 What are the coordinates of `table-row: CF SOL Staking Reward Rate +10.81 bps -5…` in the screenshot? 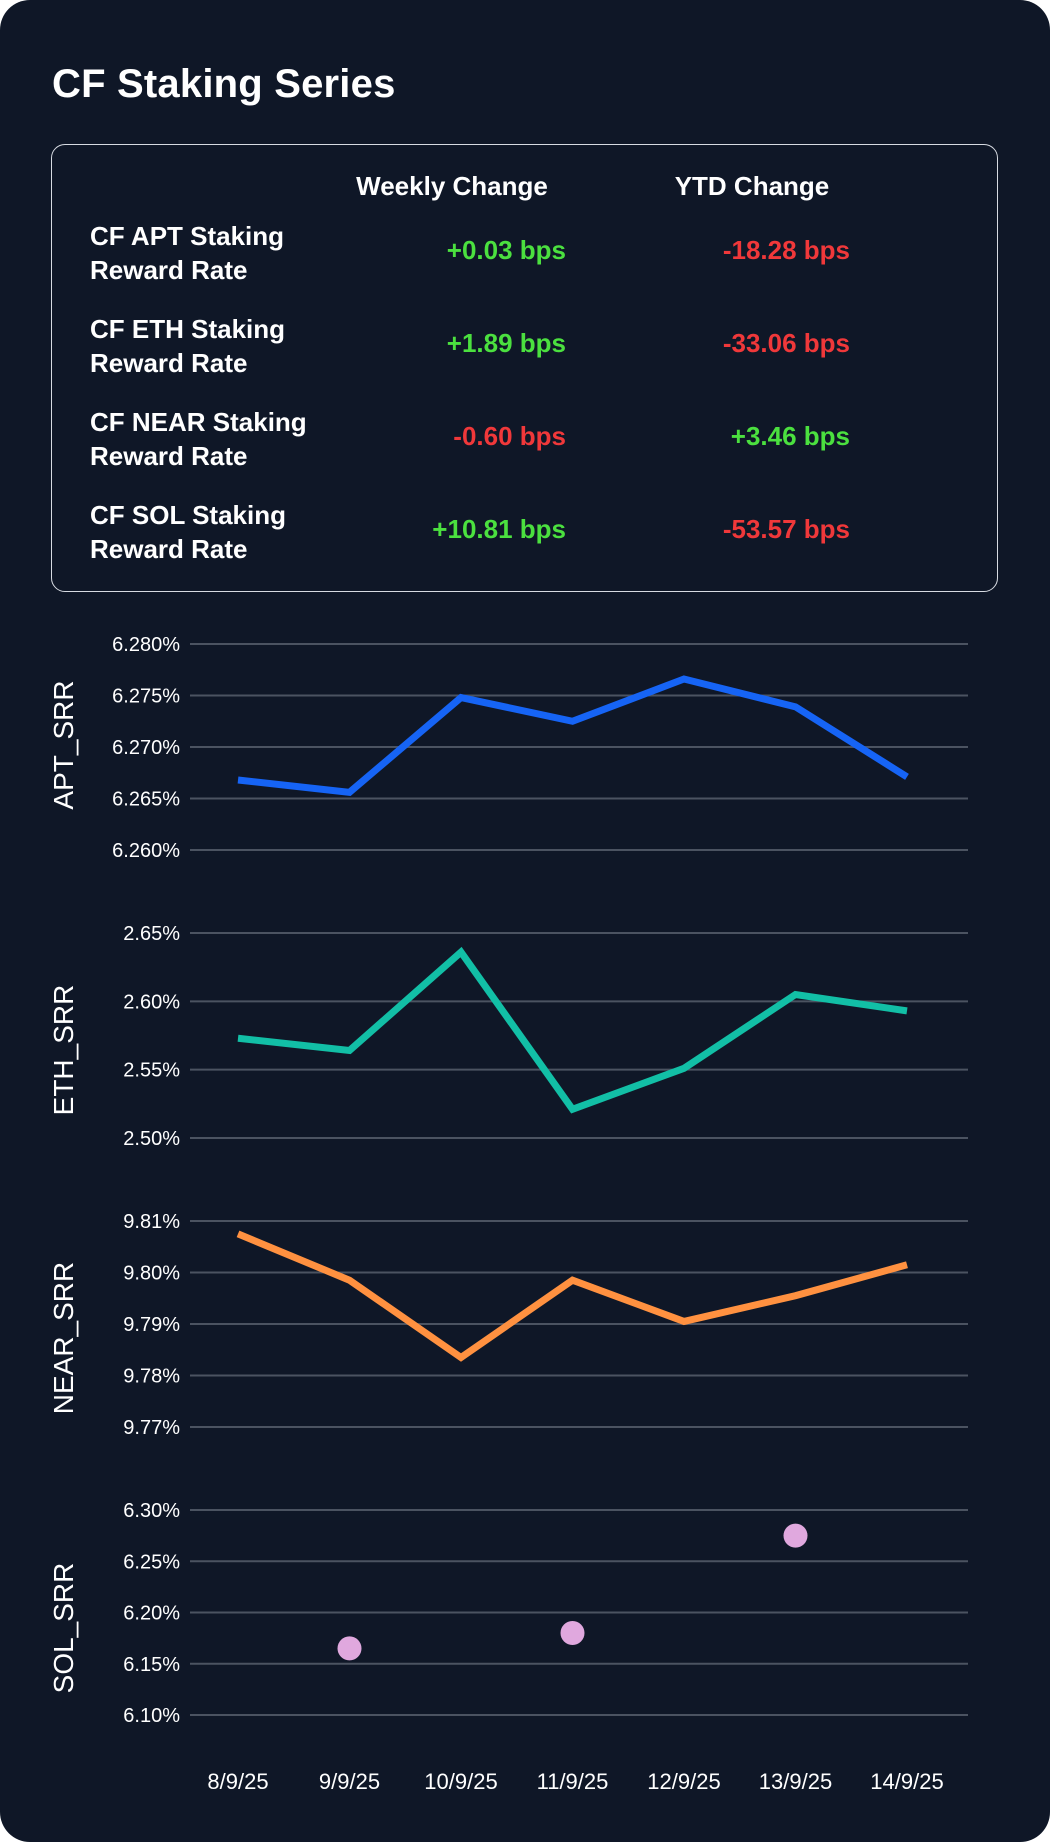 It's located at (524, 538).